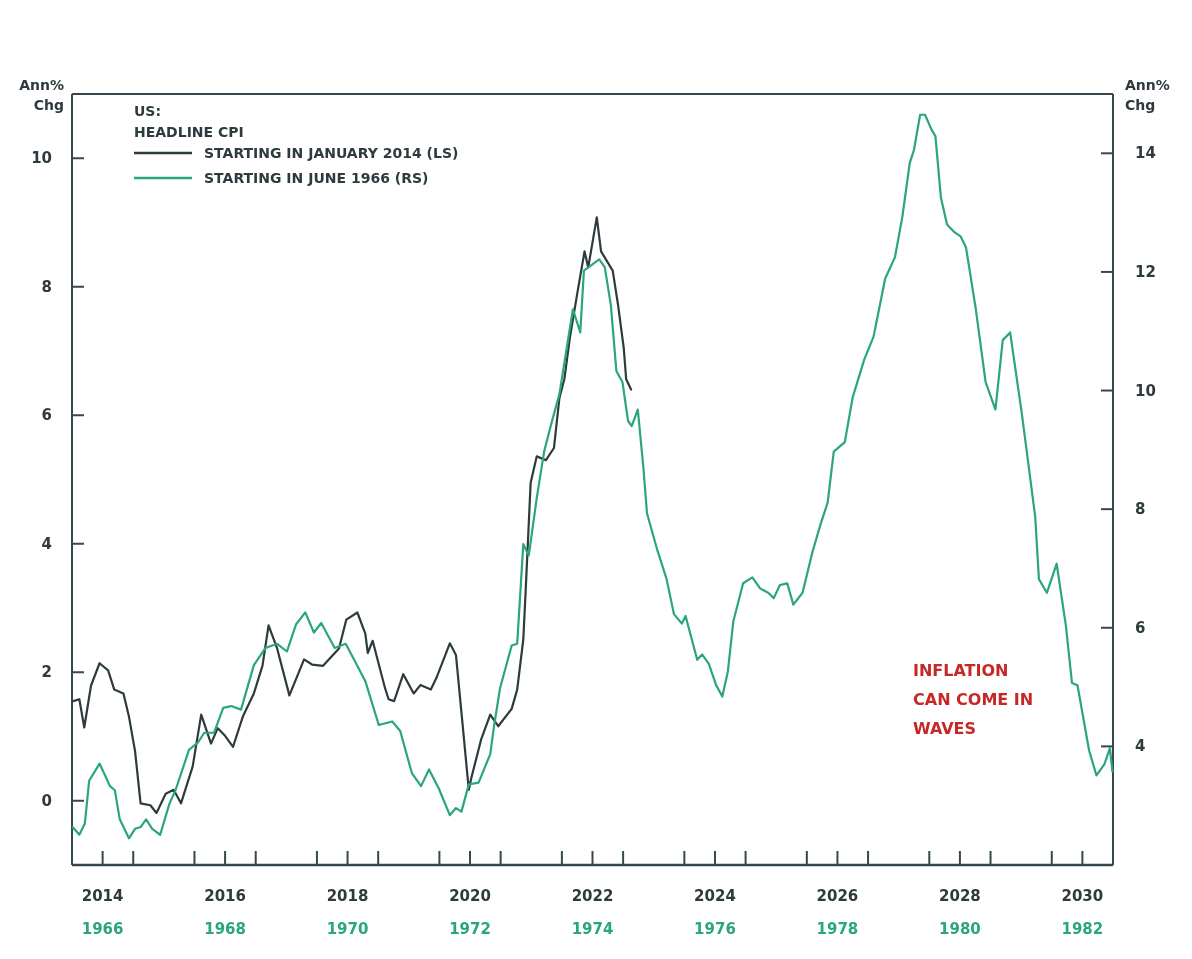  I want to click on y2-tick-label: 6, so click(1140, 627).